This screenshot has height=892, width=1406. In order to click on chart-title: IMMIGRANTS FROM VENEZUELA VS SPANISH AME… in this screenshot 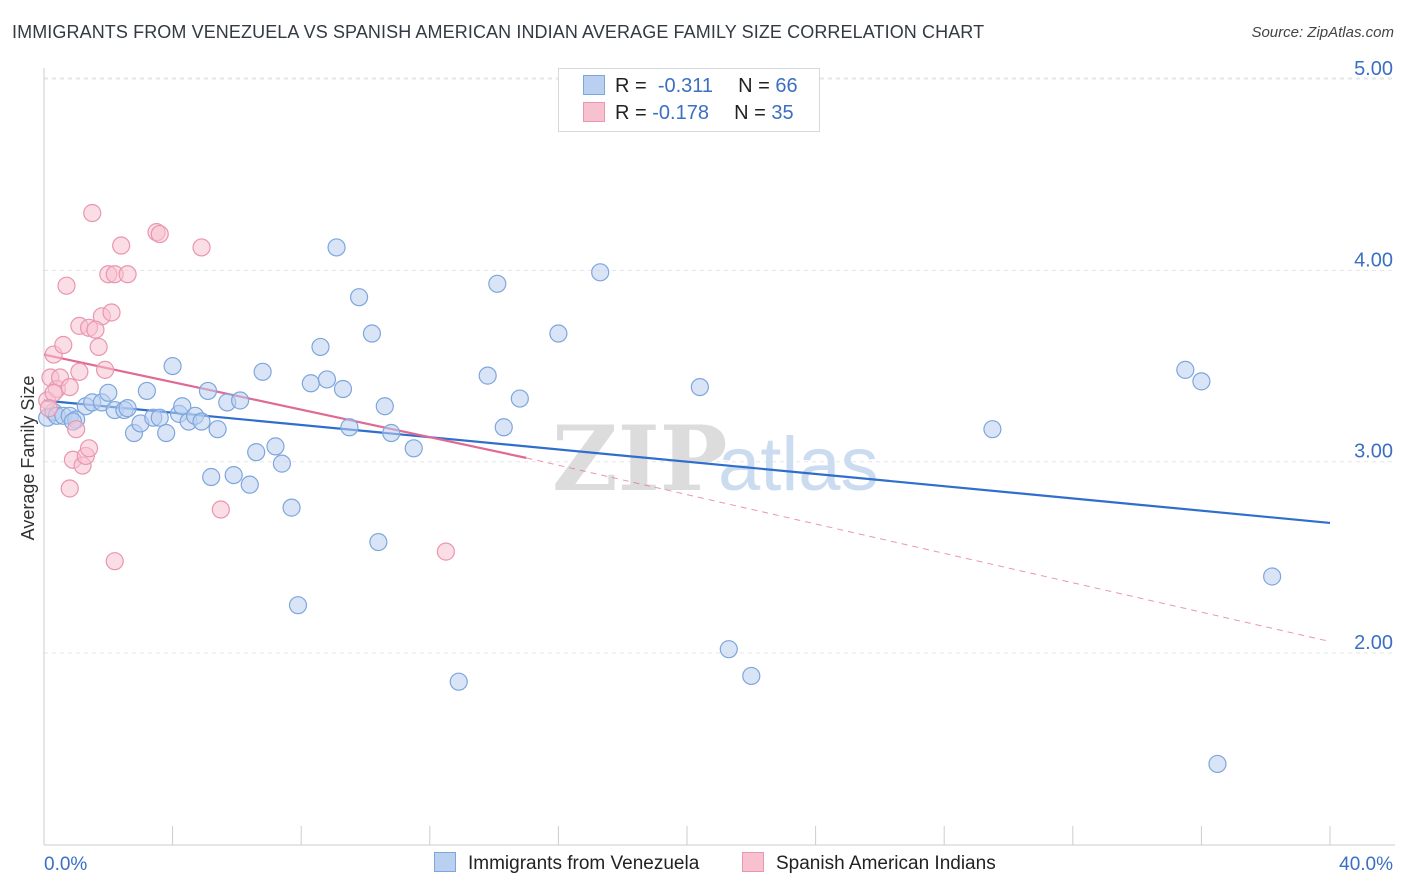, I will do `click(498, 32)`.